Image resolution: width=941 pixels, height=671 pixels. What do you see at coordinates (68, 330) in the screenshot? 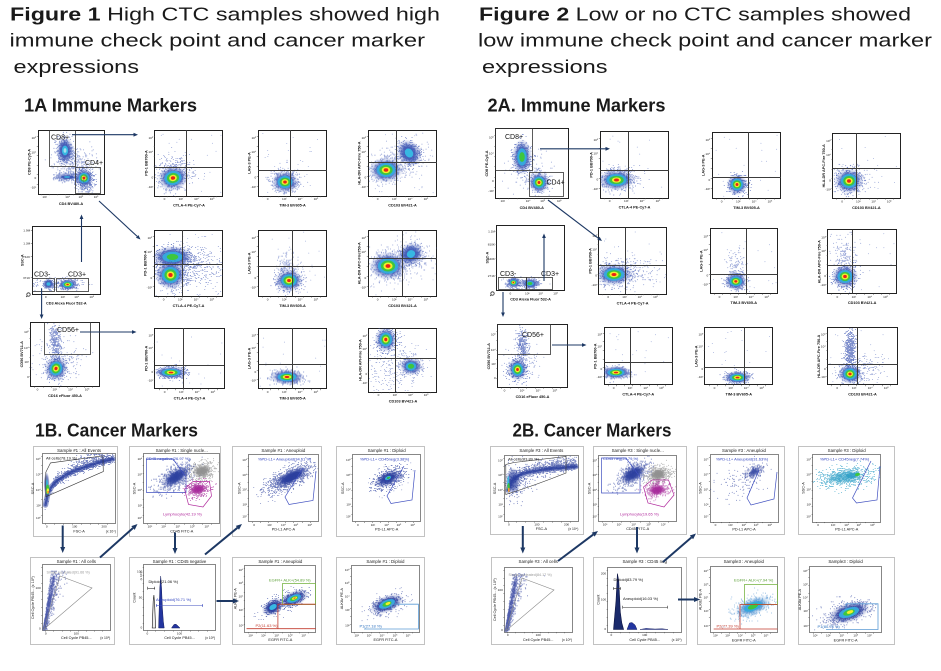
I see `svg-text: CD56+` at bounding box center [68, 330].